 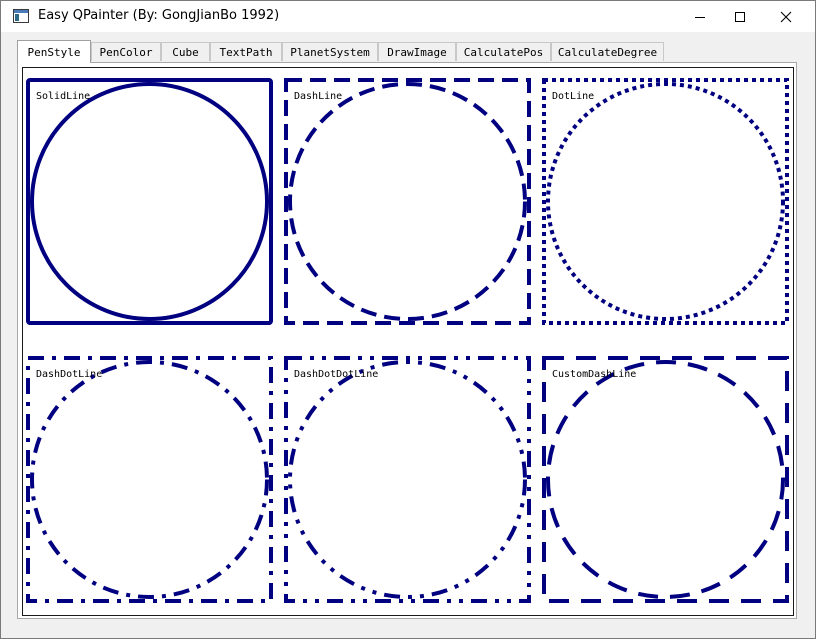 I want to click on tab-label: PlanetSystem, so click(x=330, y=52).